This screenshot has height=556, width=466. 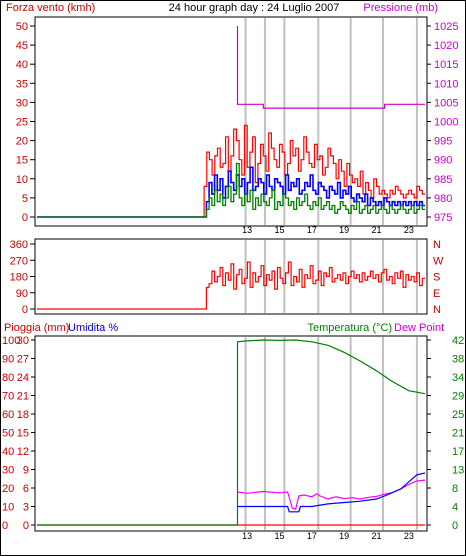 What do you see at coordinates (443, 199) in the screenshot?
I see `pressure-tick-label: 980` at bounding box center [443, 199].